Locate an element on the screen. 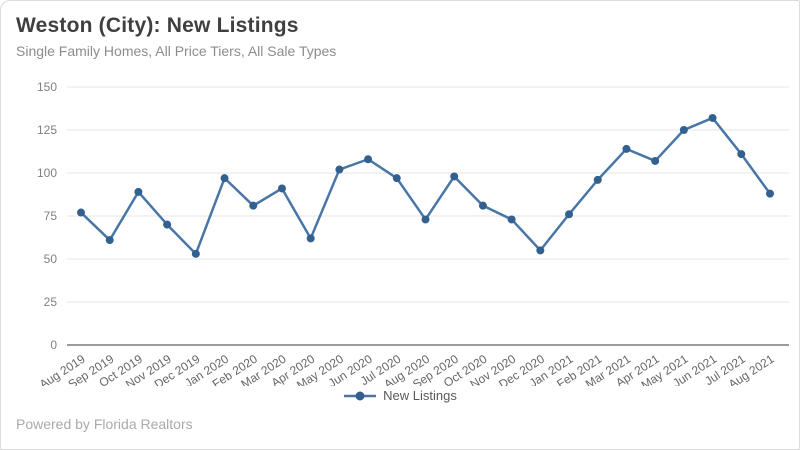 The image size is (800, 450). y-tick-label: 50 is located at coordinates (51, 259).